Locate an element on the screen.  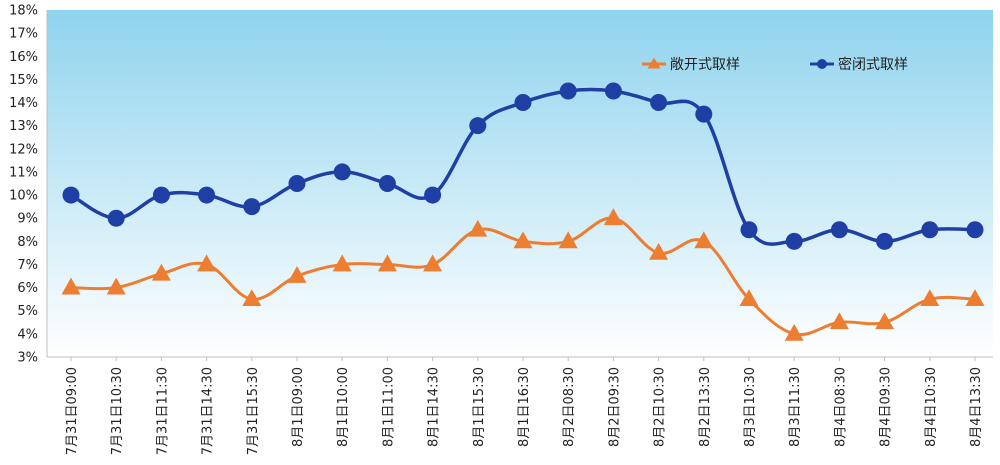
legend-marker-closed-sampling is located at coordinates (822, 64).